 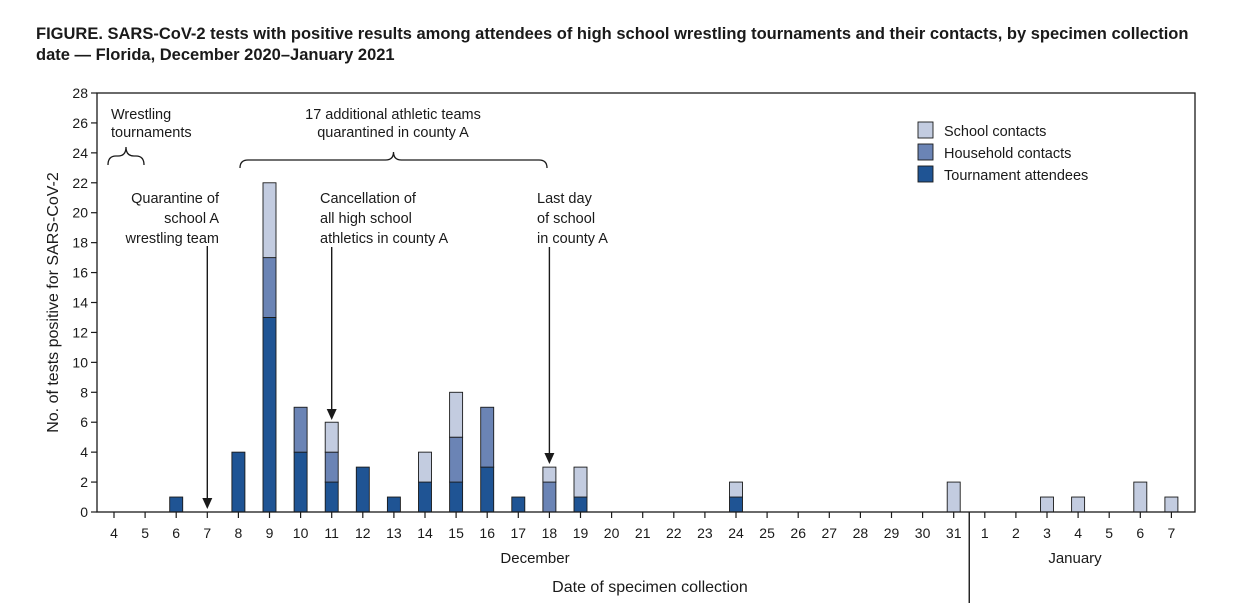 What do you see at coordinates (487, 533) in the screenshot?
I see `x-tick-label: 16` at bounding box center [487, 533].